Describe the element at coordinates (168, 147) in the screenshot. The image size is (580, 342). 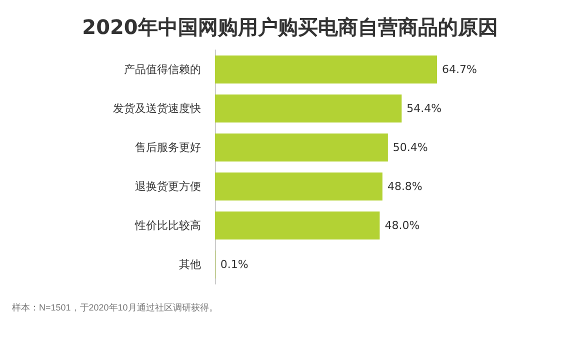
I see `y-tick-label: 售后服务更好` at that location.